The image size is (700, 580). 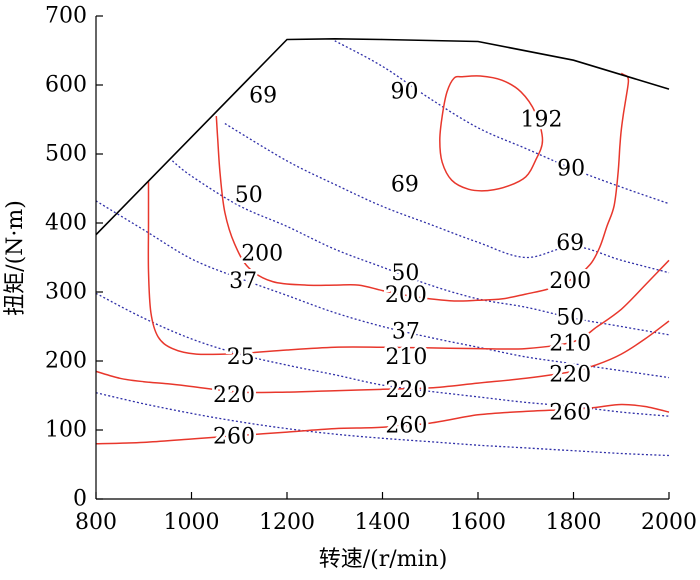 What do you see at coordinates (669, 522) in the screenshot?
I see `x-tick-label-2000: 2000` at bounding box center [669, 522].